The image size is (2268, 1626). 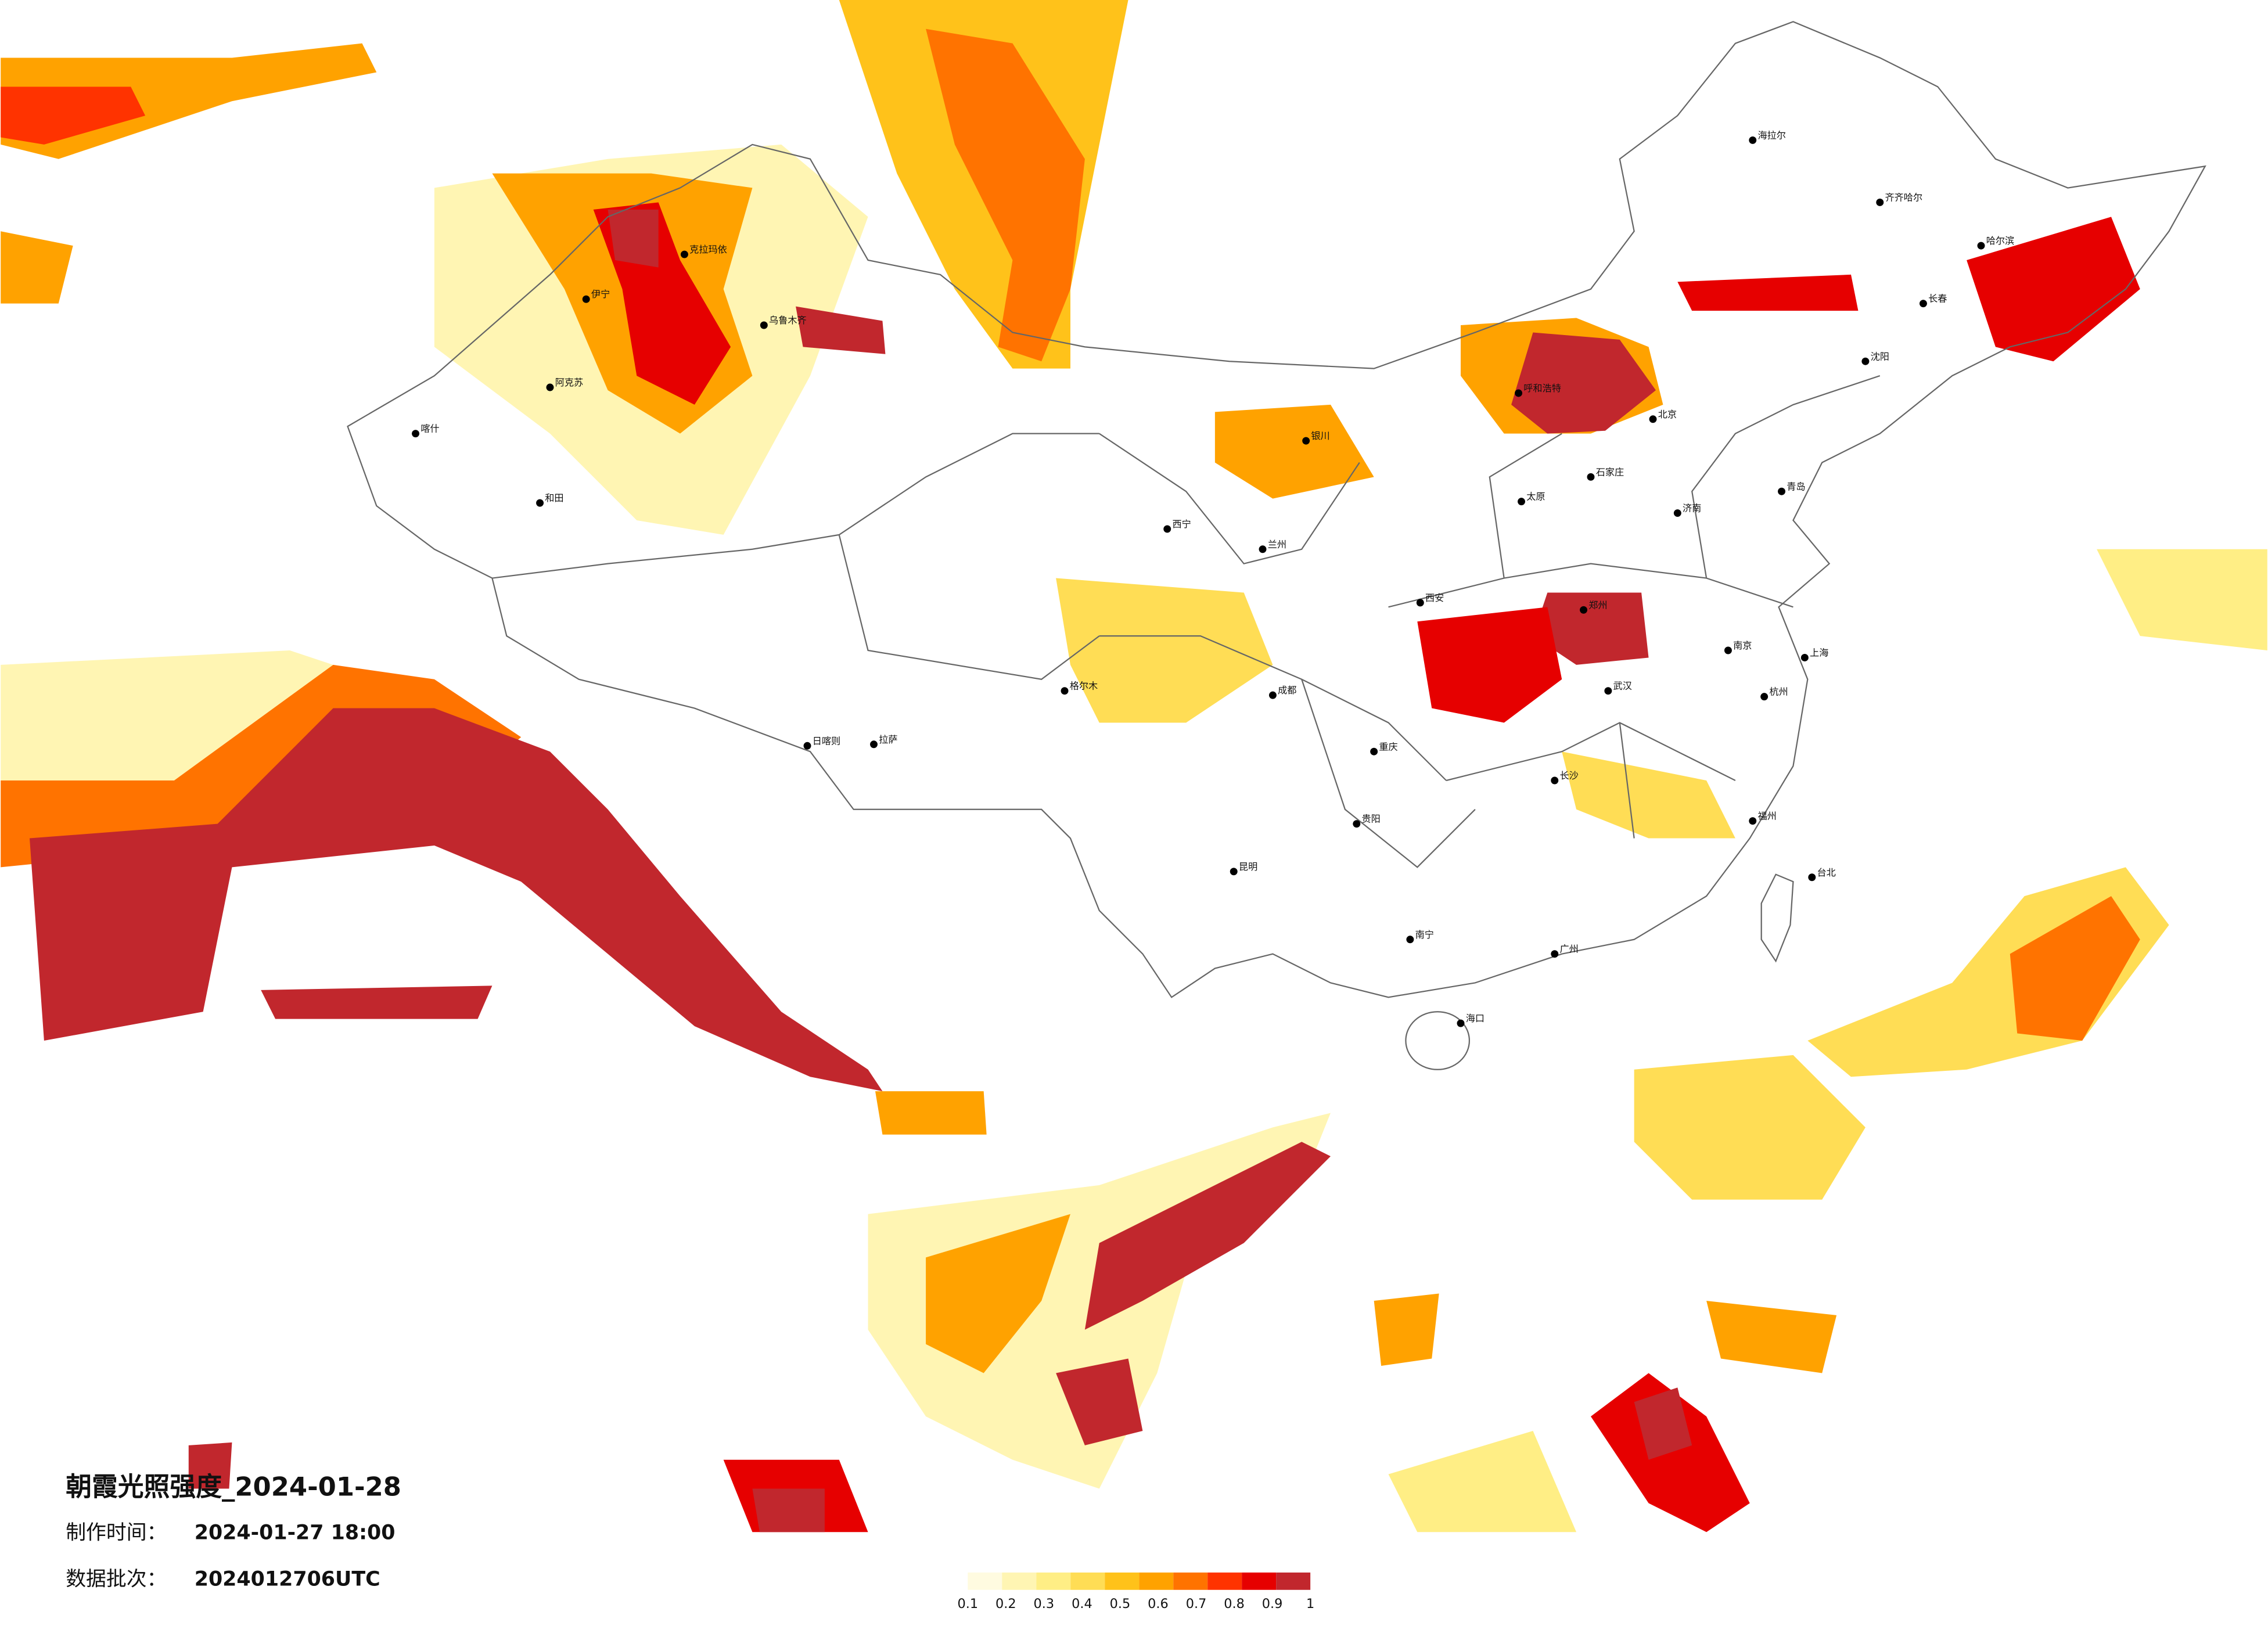 I want to click on city-label: 重庆, so click(x=1388, y=747).